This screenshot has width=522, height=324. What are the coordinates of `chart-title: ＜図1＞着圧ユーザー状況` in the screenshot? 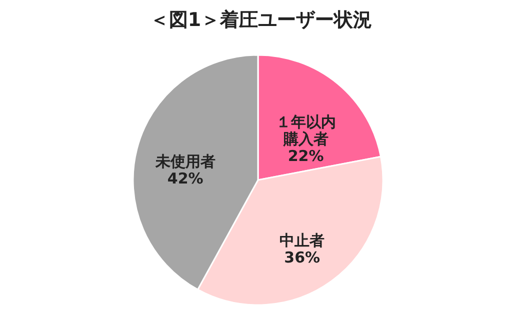 It's located at (261, 20).